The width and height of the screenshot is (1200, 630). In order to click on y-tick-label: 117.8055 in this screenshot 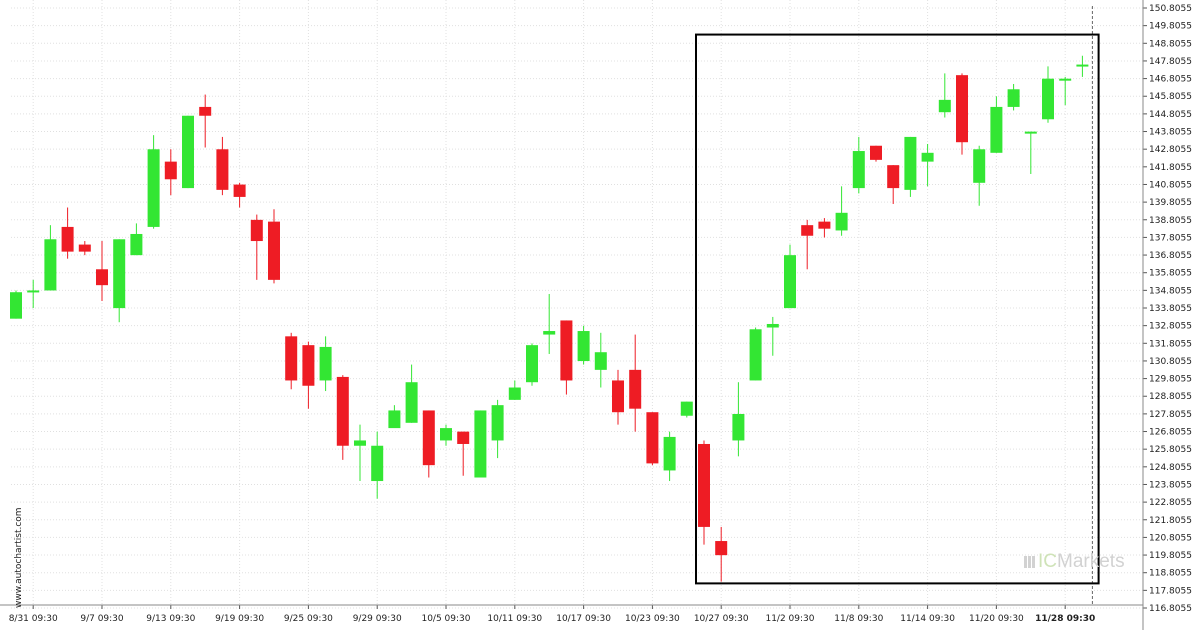, I will do `click(1170, 591)`.